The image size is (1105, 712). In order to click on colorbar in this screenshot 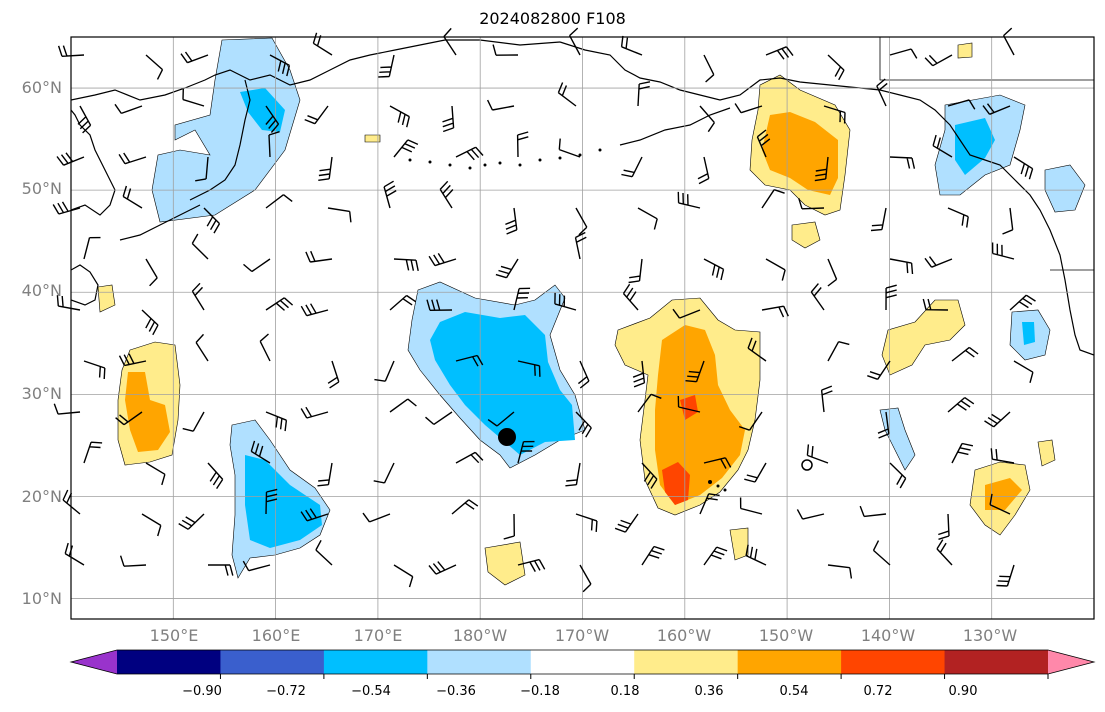, I will do `click(582, 664)`.